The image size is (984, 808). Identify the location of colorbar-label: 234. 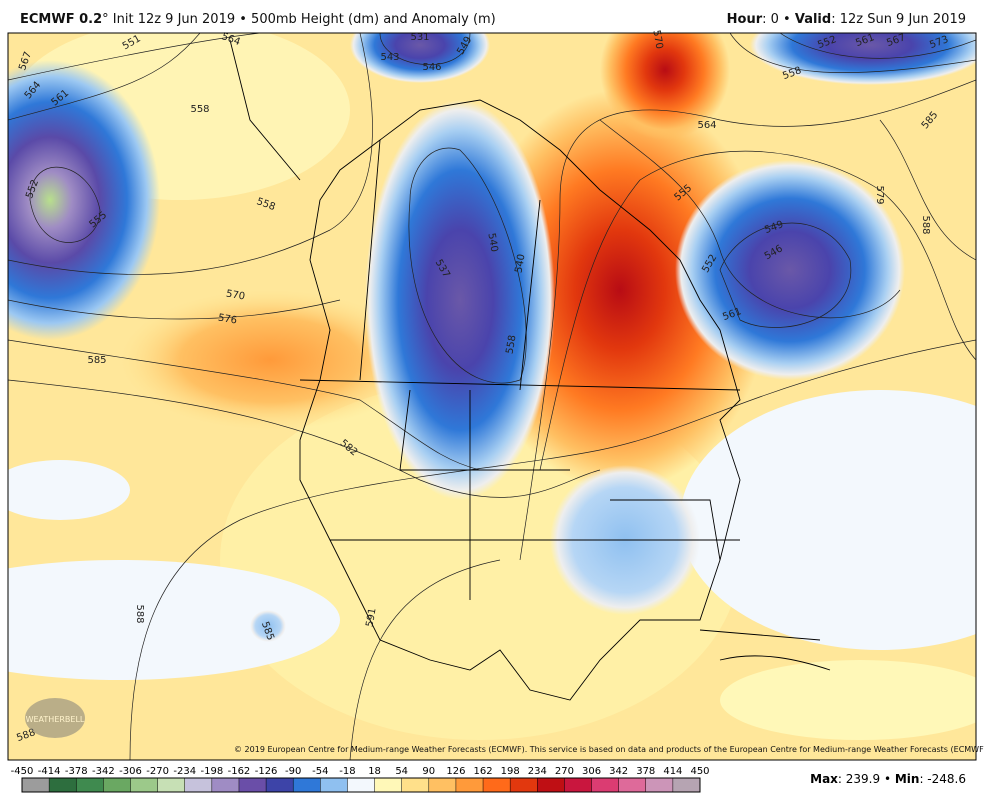
(537, 771).